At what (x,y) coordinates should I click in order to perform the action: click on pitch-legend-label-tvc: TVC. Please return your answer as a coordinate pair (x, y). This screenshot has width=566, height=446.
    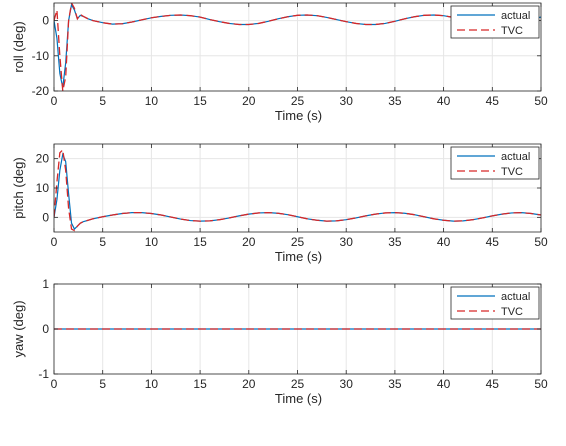
    Looking at the image, I should click on (512, 172).